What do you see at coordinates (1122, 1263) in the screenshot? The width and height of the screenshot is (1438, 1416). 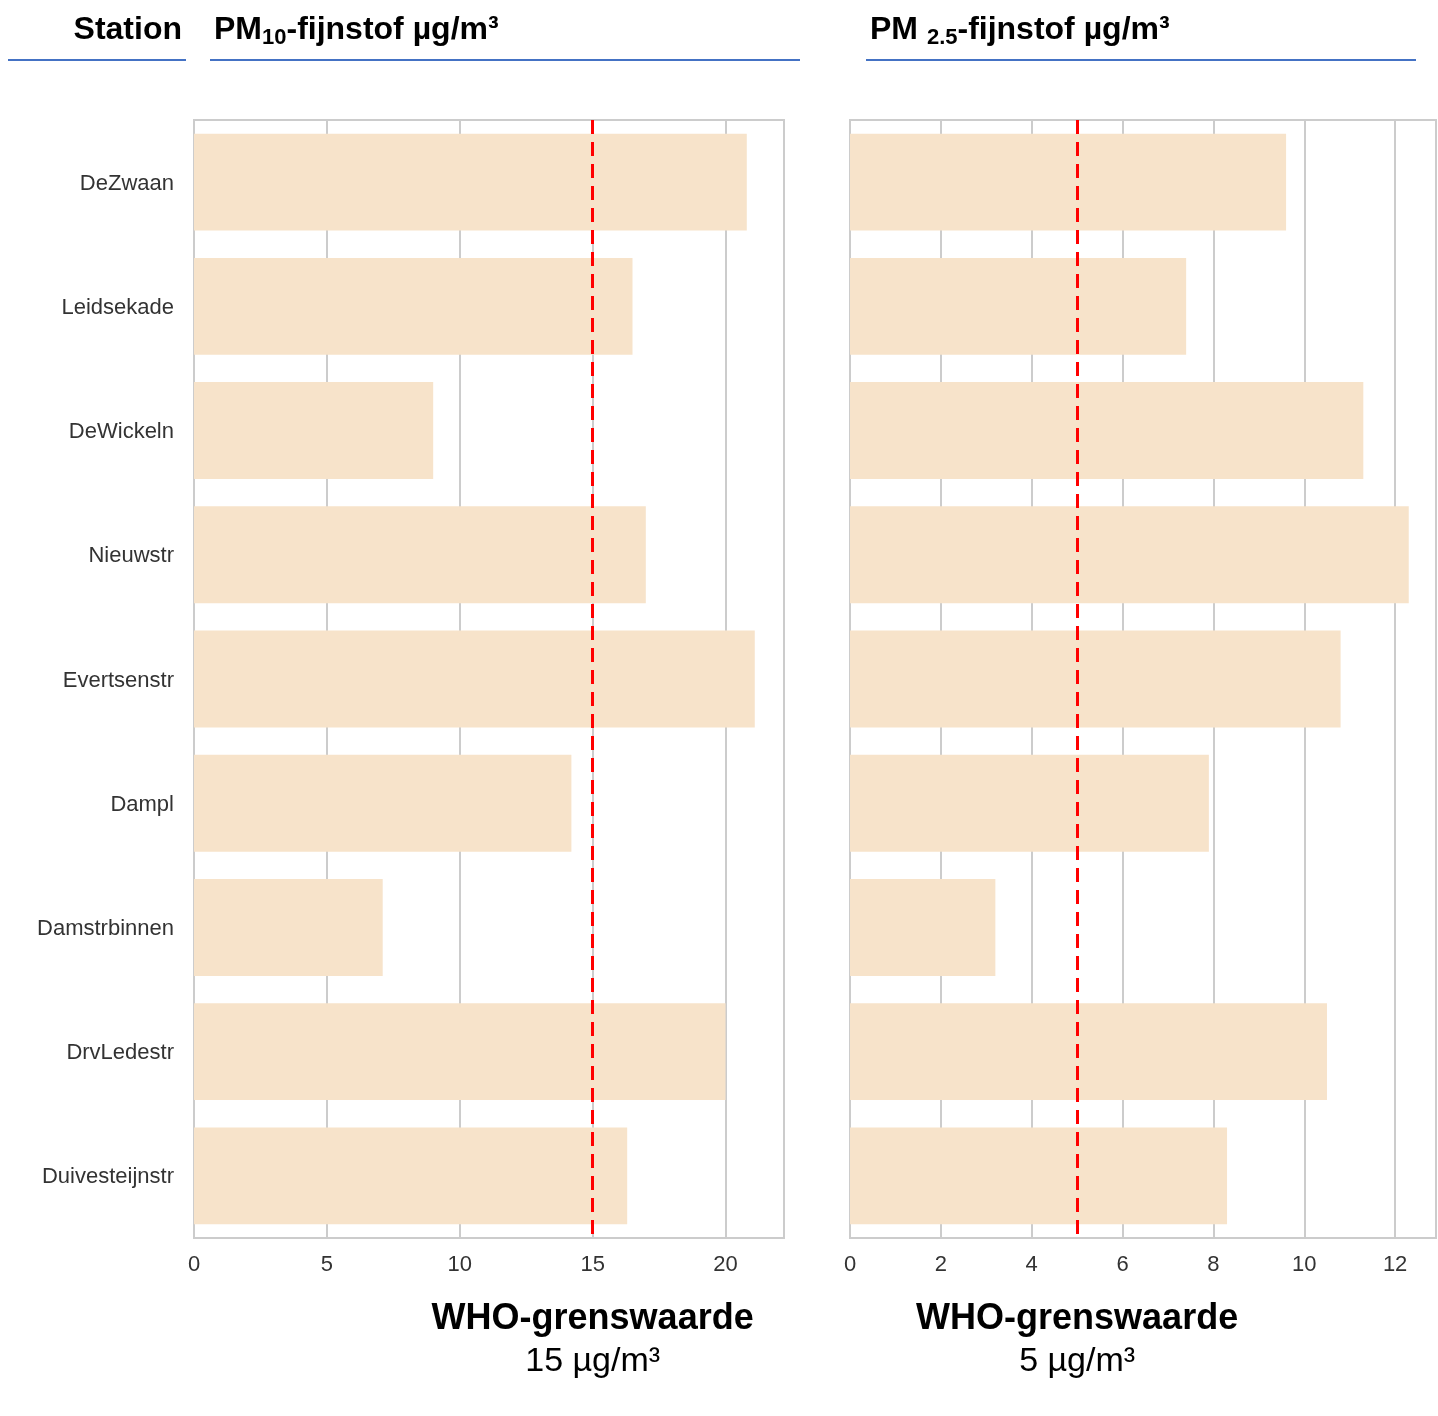 I see `x-tick-label: 6` at bounding box center [1122, 1263].